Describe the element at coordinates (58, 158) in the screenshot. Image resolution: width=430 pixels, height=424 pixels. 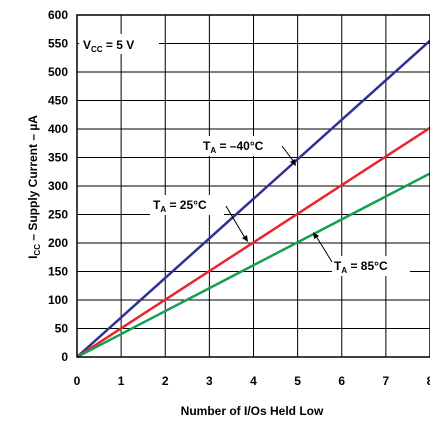
I see `y-tick-label-350: 350` at that location.